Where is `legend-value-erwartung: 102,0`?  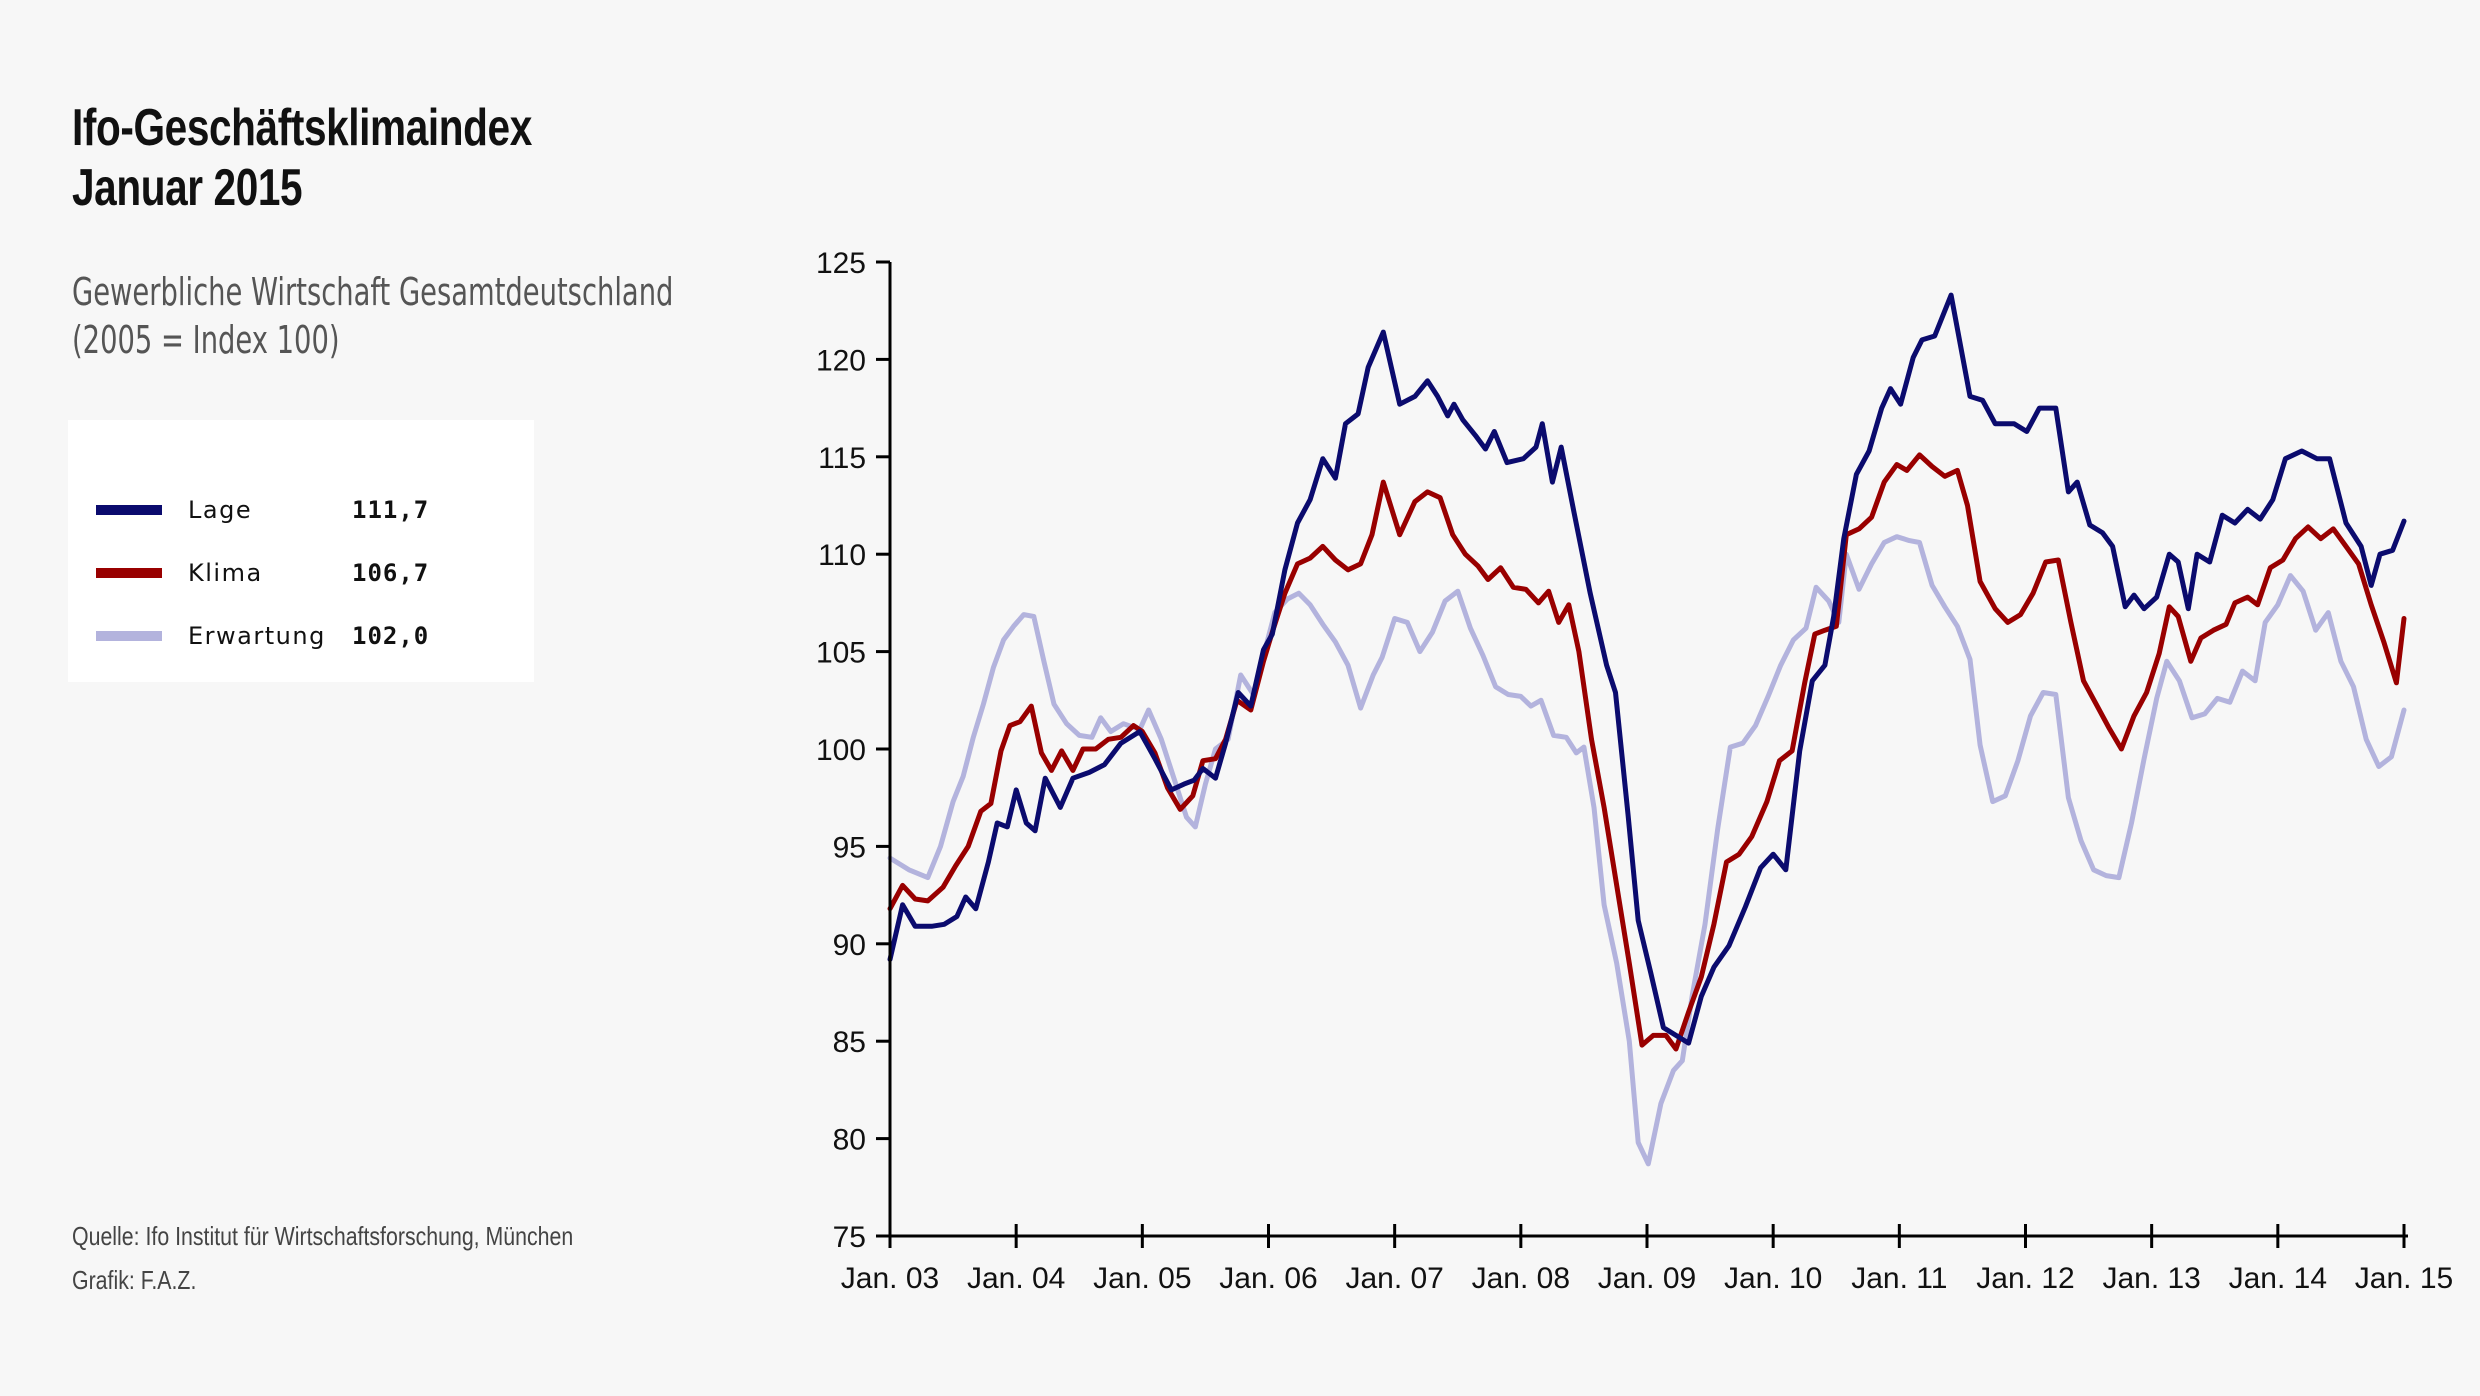 legend-value-erwartung: 102,0 is located at coordinates (391, 636).